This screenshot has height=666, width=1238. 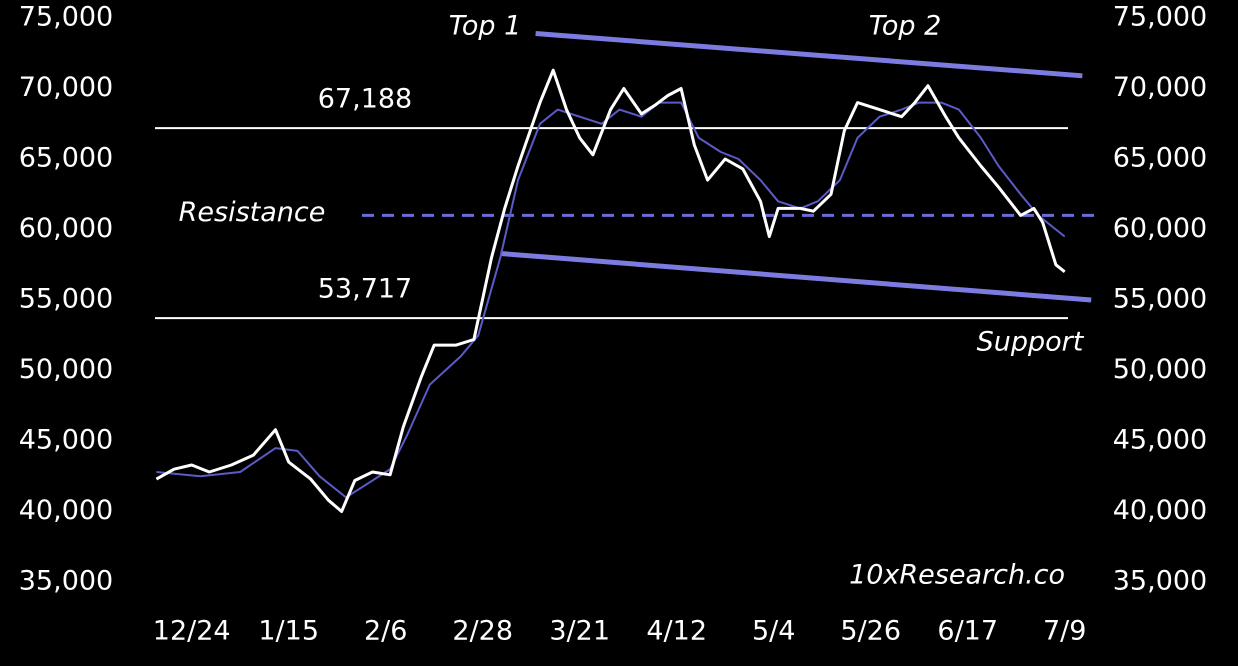 What do you see at coordinates (870, 631) in the screenshot?
I see `x-tick-label: 5/26` at bounding box center [870, 631].